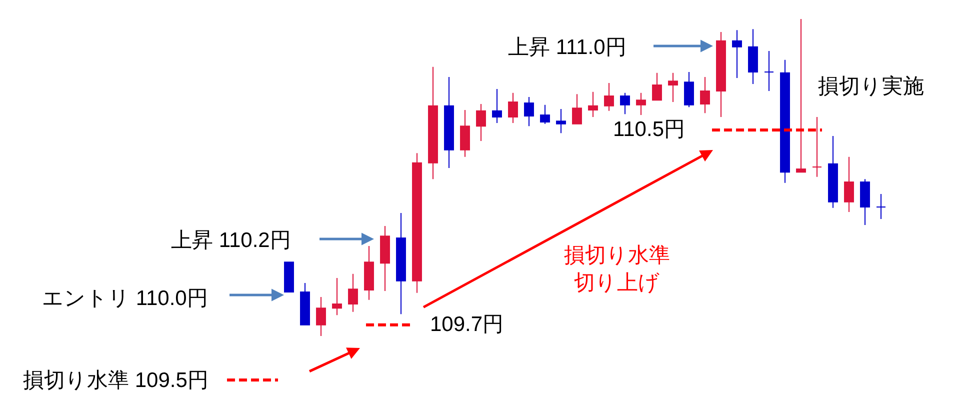 This screenshot has height=419, width=965. What do you see at coordinates (125, 298) in the screenshot?
I see `text: エントリ 110.0円` at bounding box center [125, 298].